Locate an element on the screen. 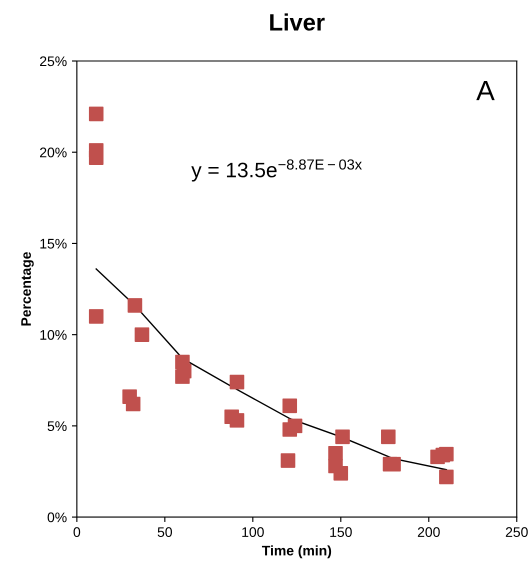  x-tick-label: 150 is located at coordinates (341, 532).